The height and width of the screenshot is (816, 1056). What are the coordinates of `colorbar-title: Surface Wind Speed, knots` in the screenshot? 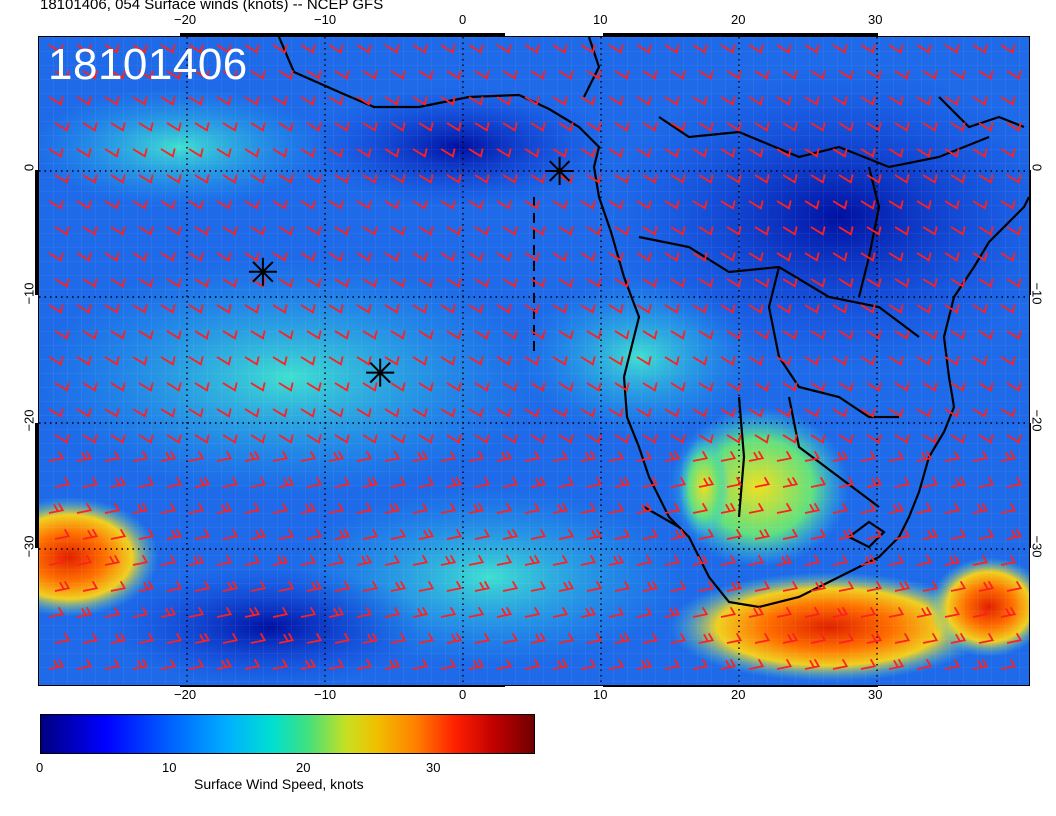 It's located at (279, 784).